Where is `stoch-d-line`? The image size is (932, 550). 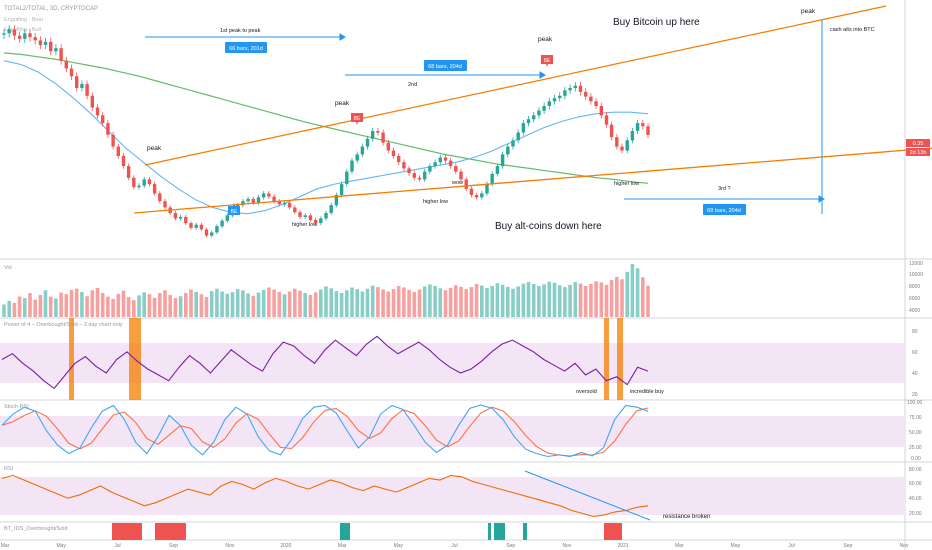
stoch-d-line is located at coordinates (325, 431).